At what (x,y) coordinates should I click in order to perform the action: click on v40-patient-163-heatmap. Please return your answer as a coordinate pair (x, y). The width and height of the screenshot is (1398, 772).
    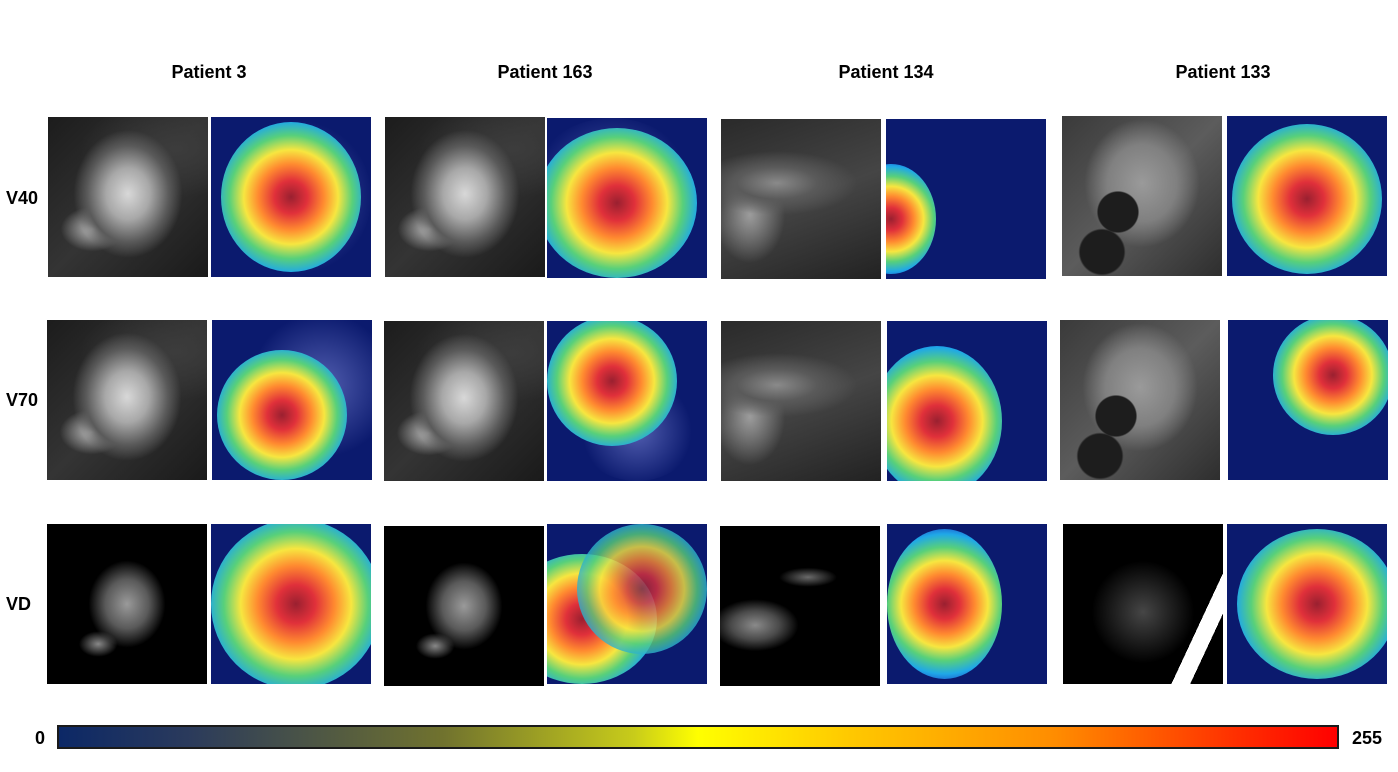
    Looking at the image, I should click on (627, 198).